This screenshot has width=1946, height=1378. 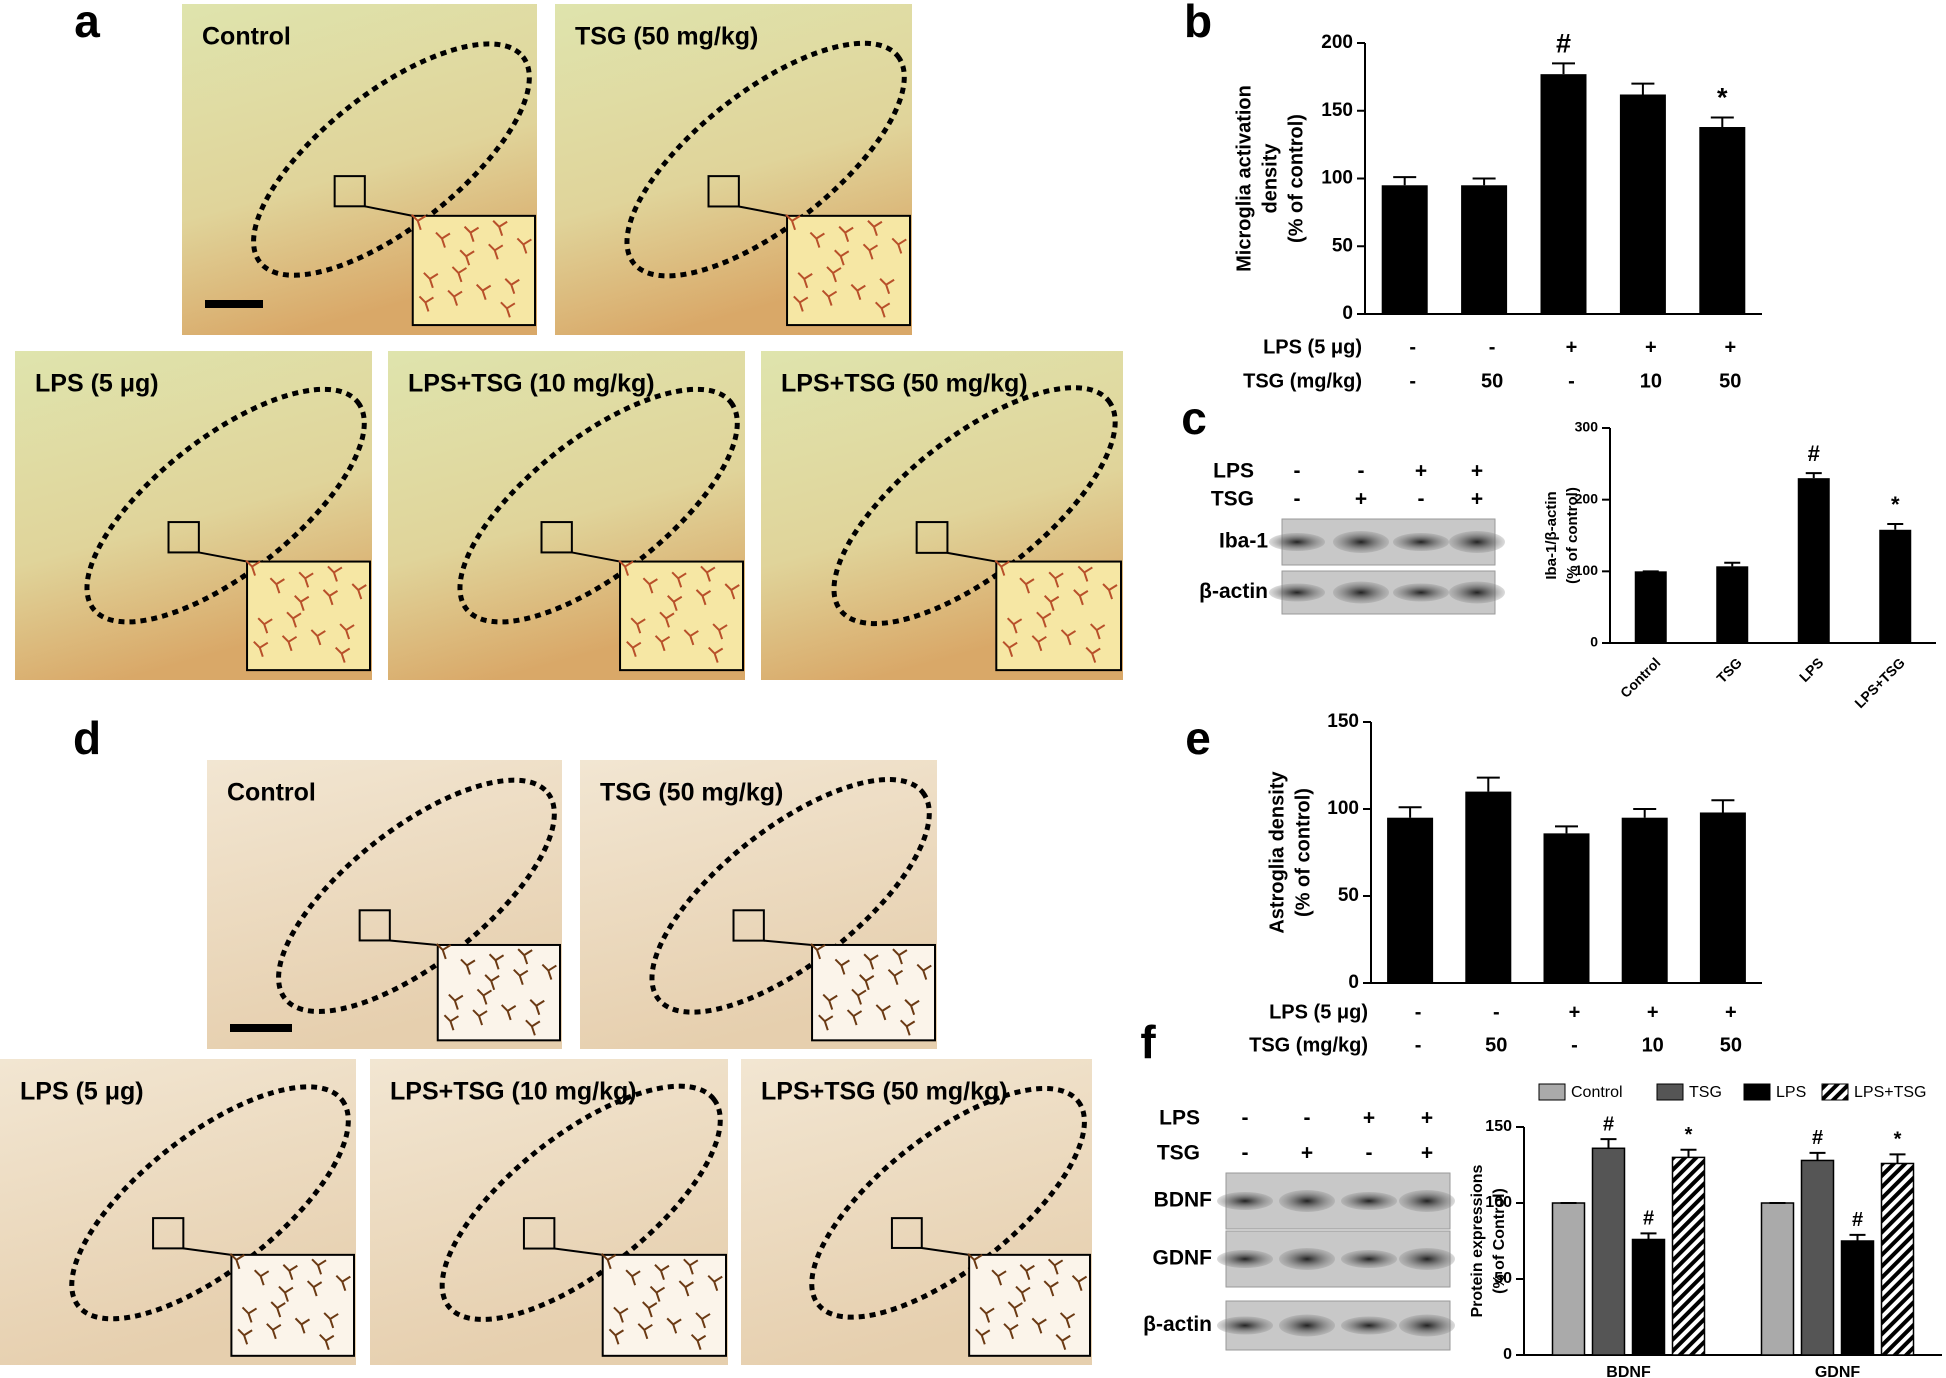 I want to click on legend-label: LPS+TSG, so click(x=1890, y=1092).